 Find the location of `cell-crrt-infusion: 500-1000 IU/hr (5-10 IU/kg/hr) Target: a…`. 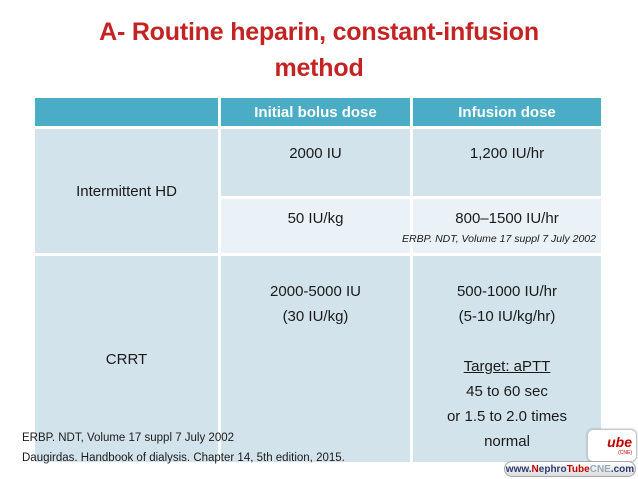

cell-crrt-infusion: 500-1000 IU/hr (5-10 IU/kg/hr) Target: a… is located at coordinates (507, 359).